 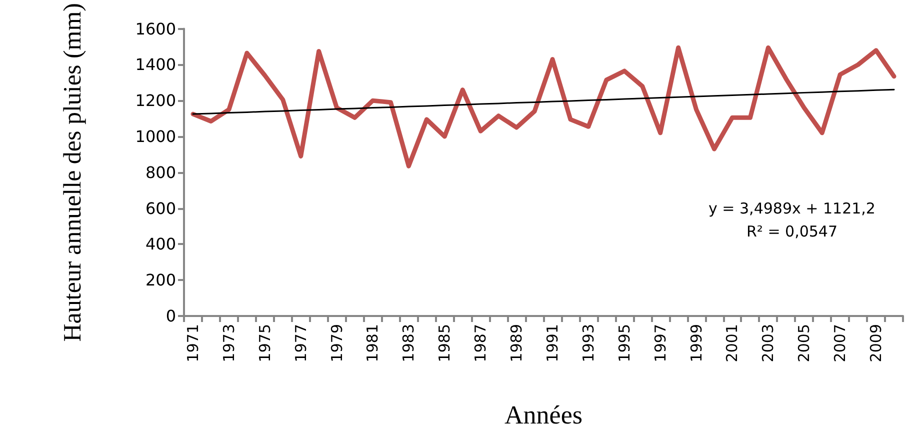 What do you see at coordinates (445, 343) in the screenshot?
I see `x-tick-label: 1985` at bounding box center [445, 343].